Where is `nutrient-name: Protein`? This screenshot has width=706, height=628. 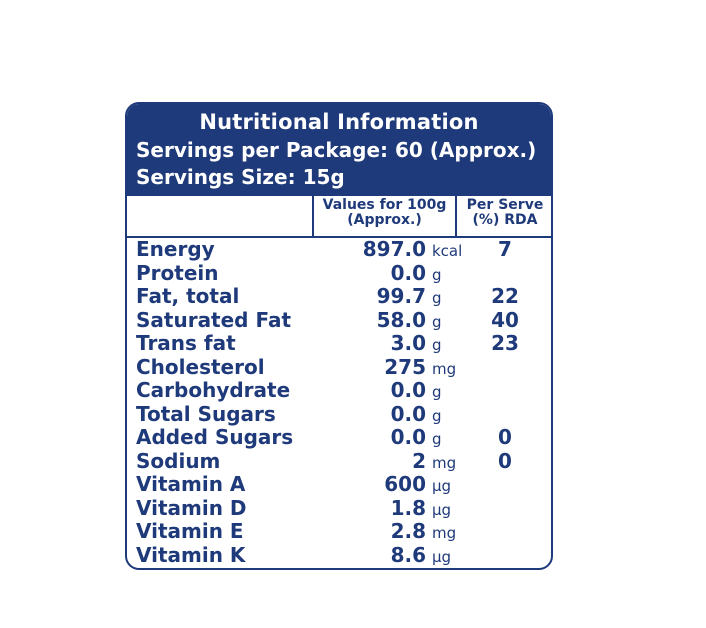 nutrient-name: Protein is located at coordinates (177, 272).